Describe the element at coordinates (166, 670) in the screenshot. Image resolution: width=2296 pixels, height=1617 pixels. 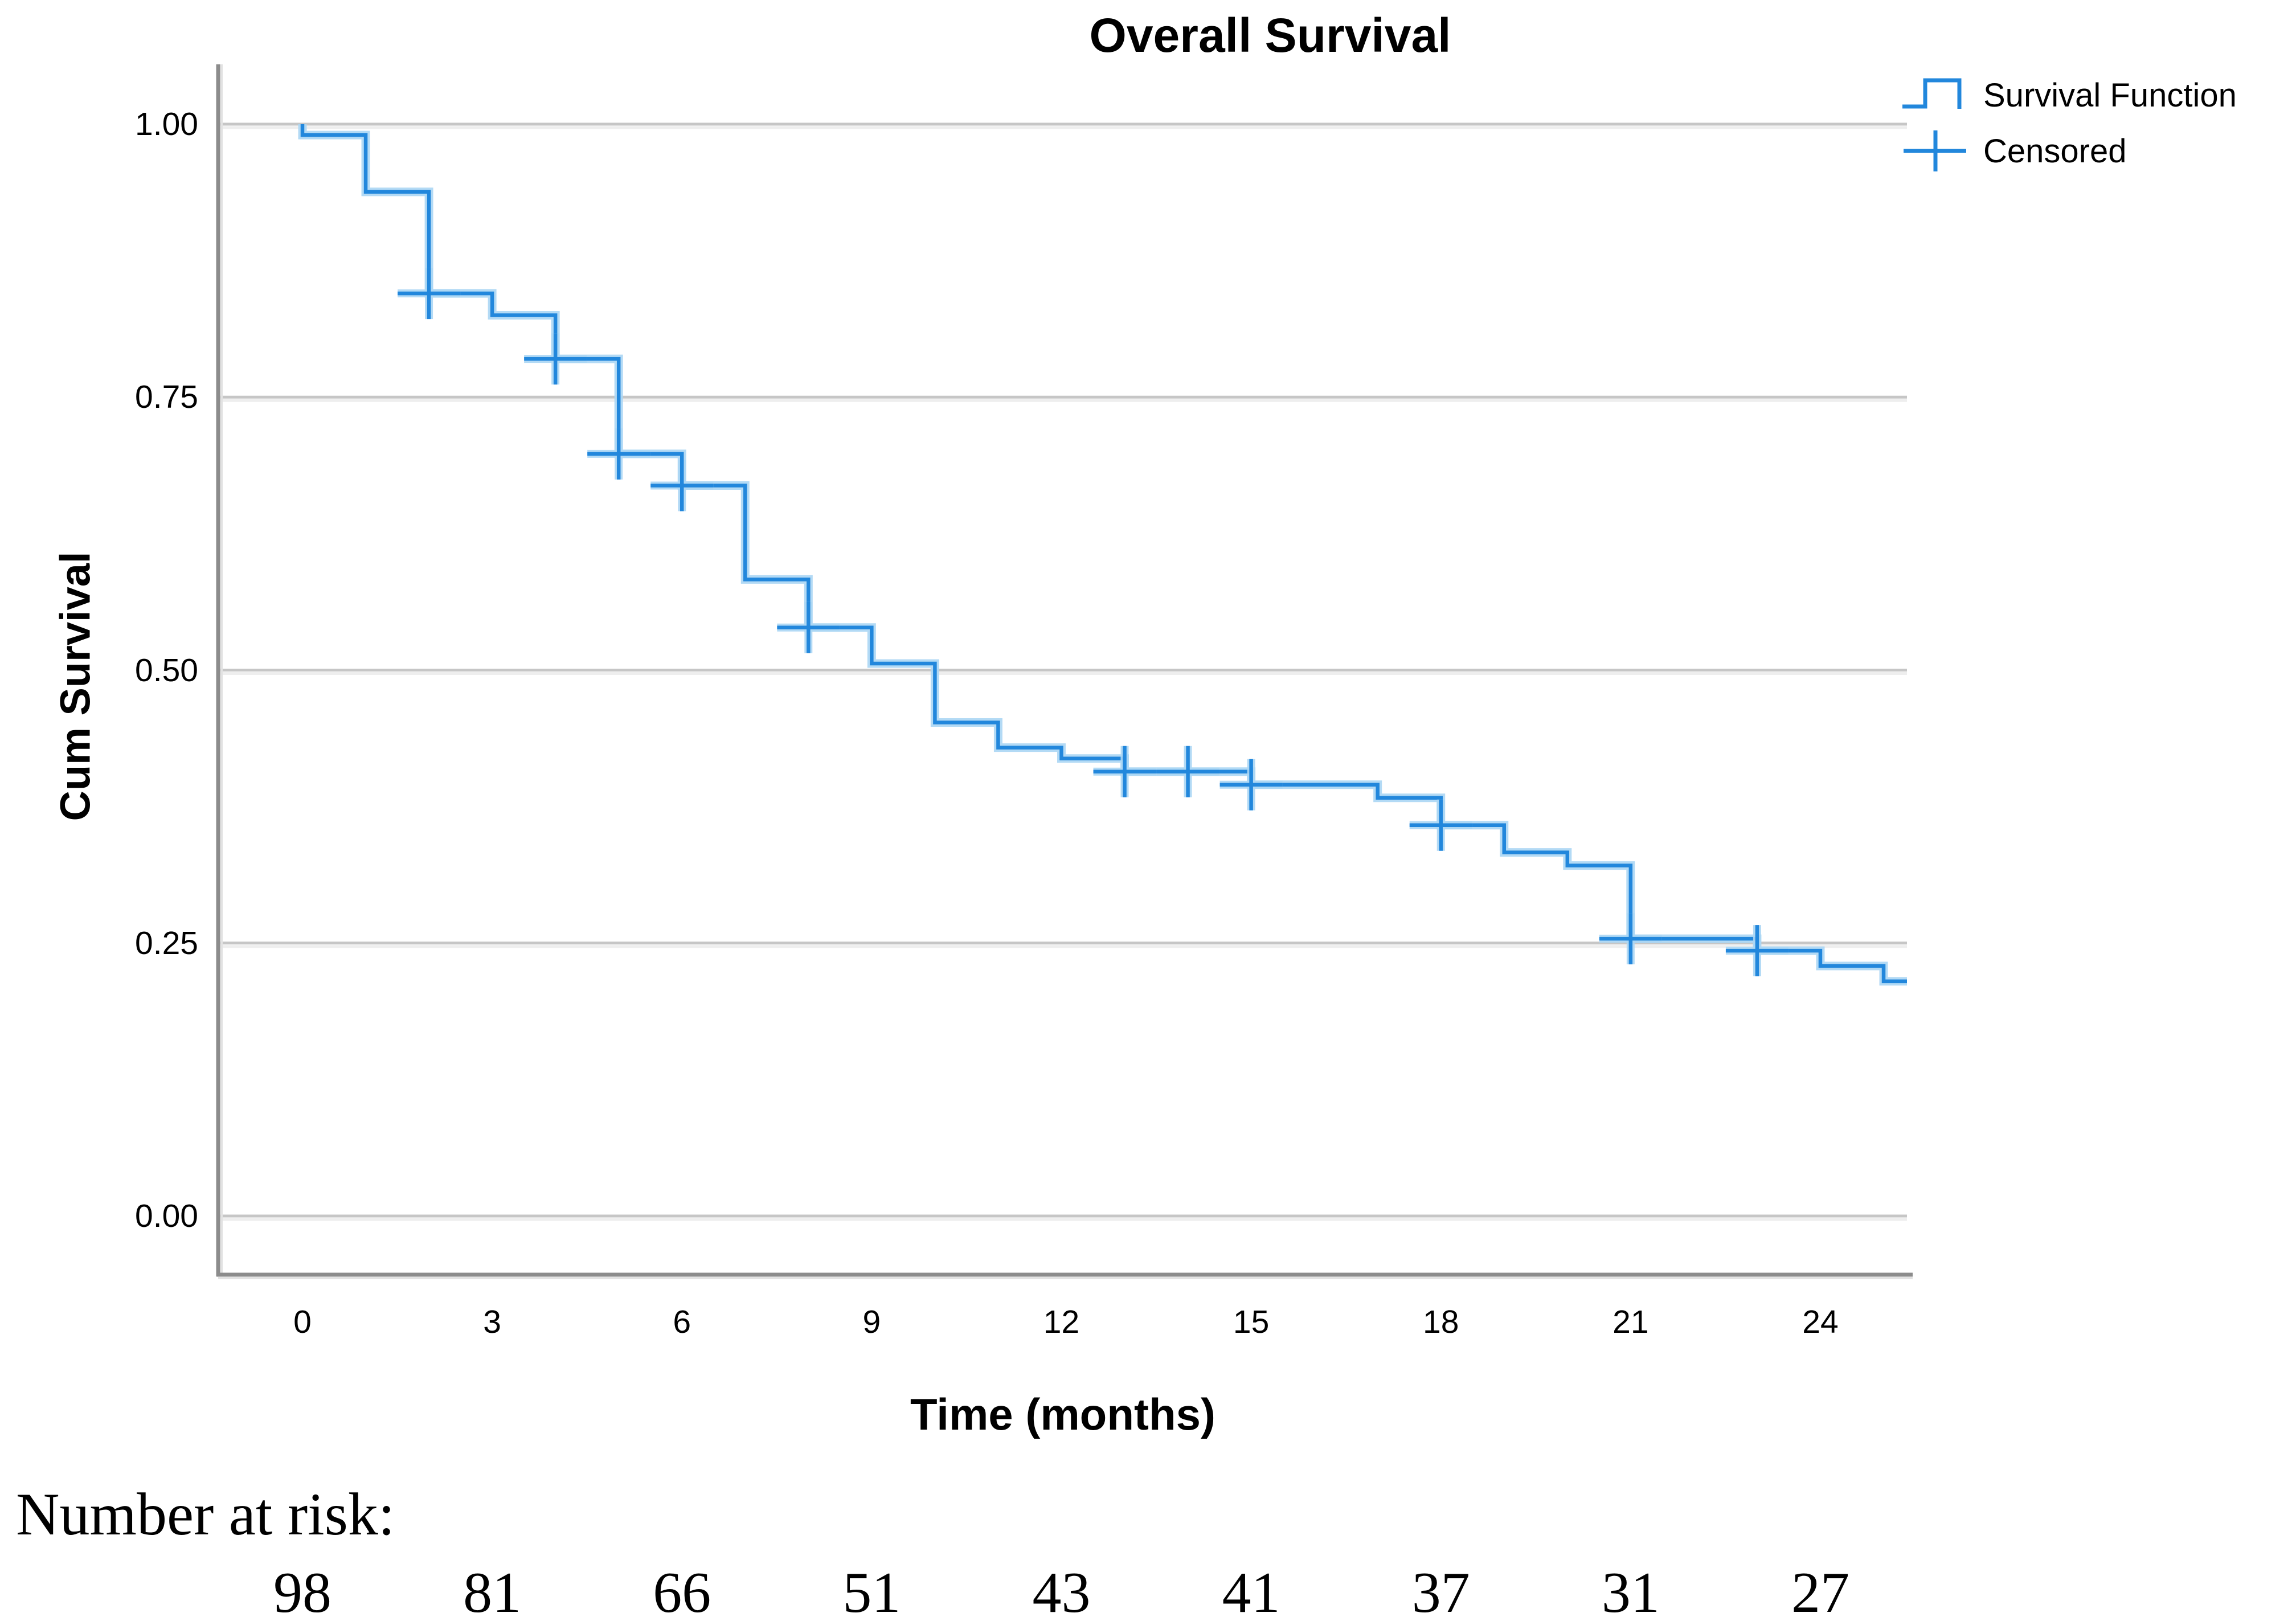
I see `y-tick-label: 0.50` at that location.